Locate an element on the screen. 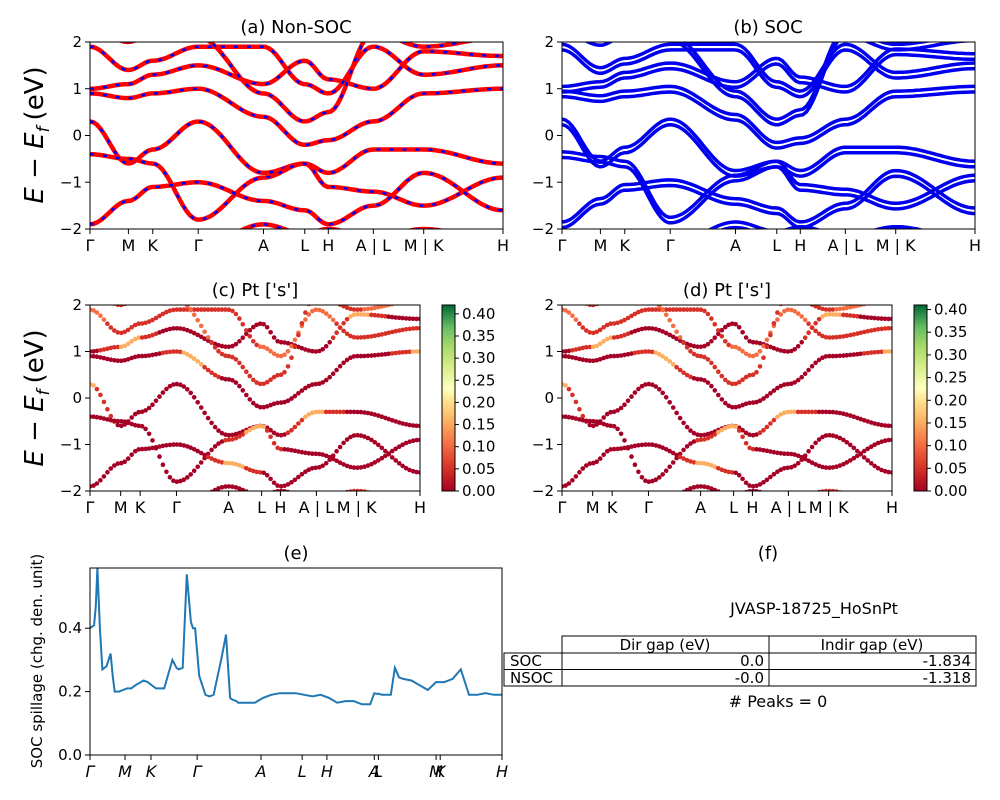  kpath-label: K is located at coordinates (140, 507).